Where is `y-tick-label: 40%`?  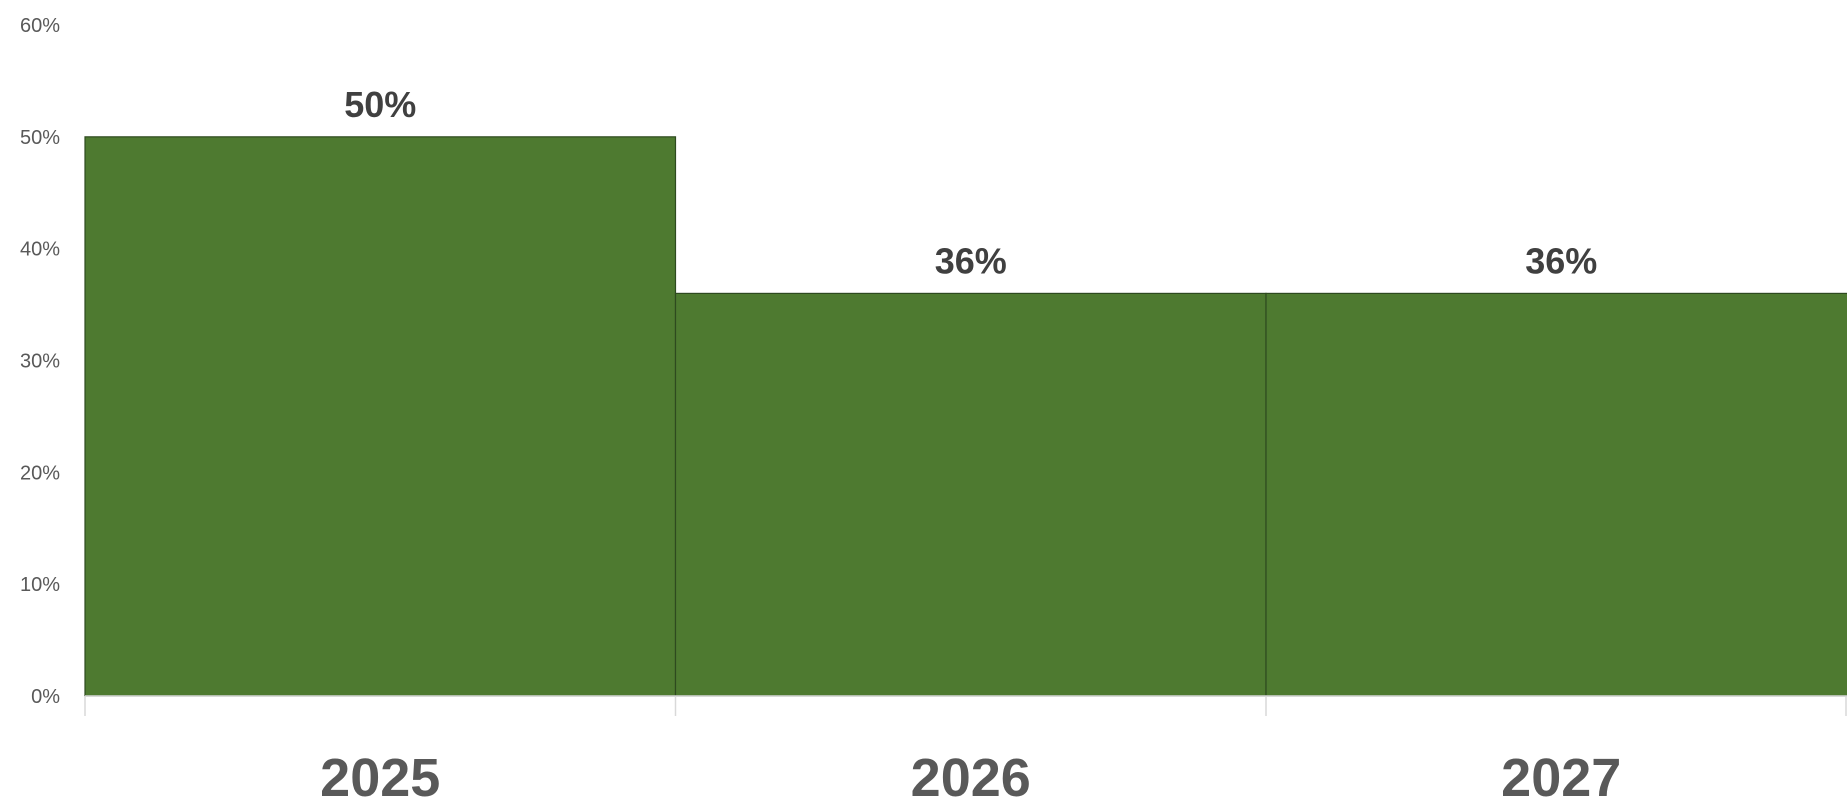 y-tick-label: 40% is located at coordinates (40, 250).